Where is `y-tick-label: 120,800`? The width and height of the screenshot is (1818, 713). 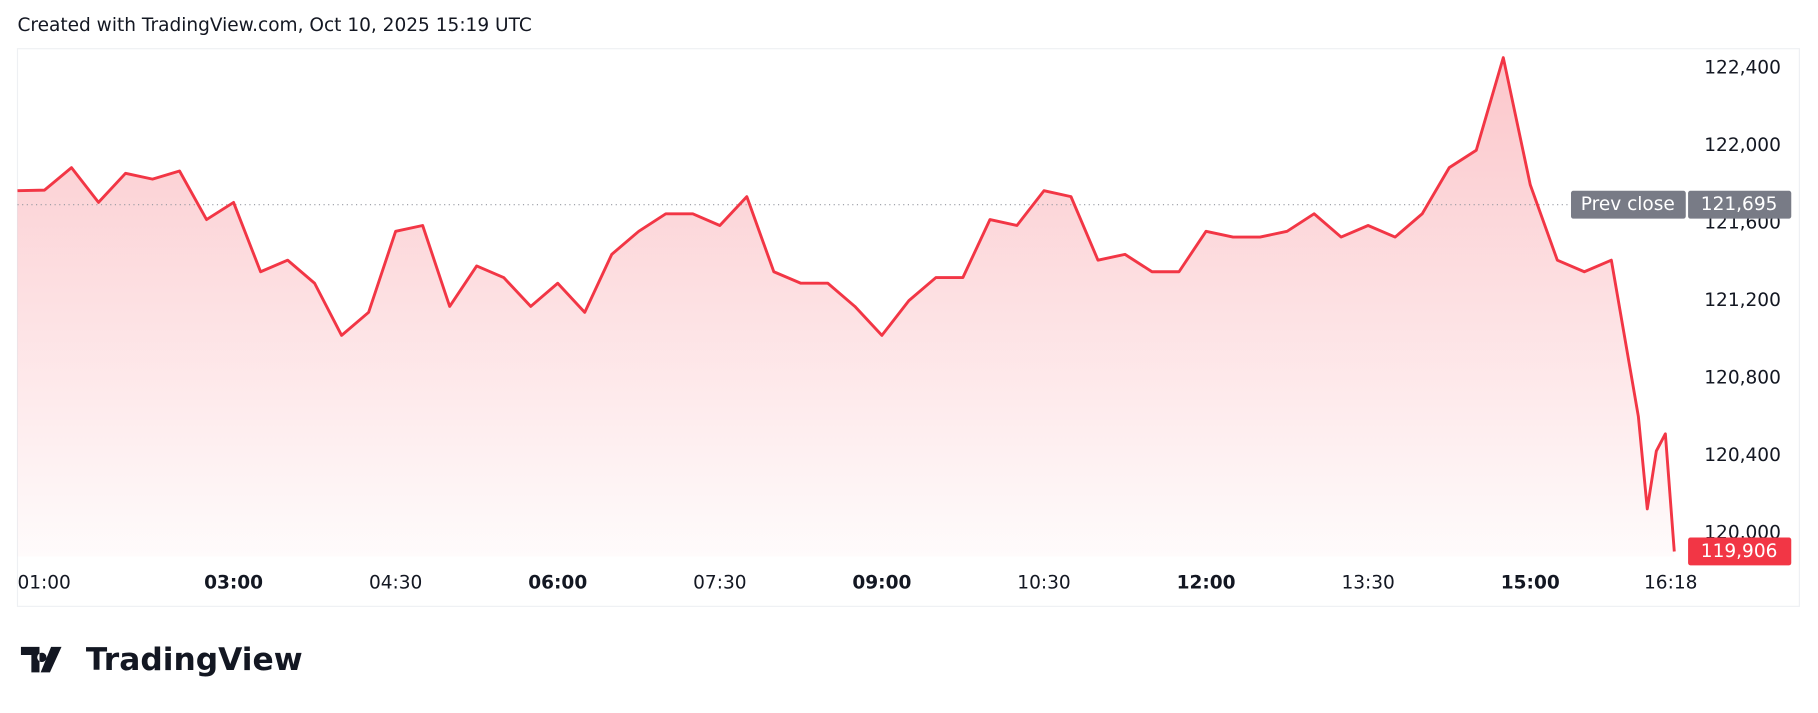 y-tick-label: 120,800 is located at coordinates (1742, 378).